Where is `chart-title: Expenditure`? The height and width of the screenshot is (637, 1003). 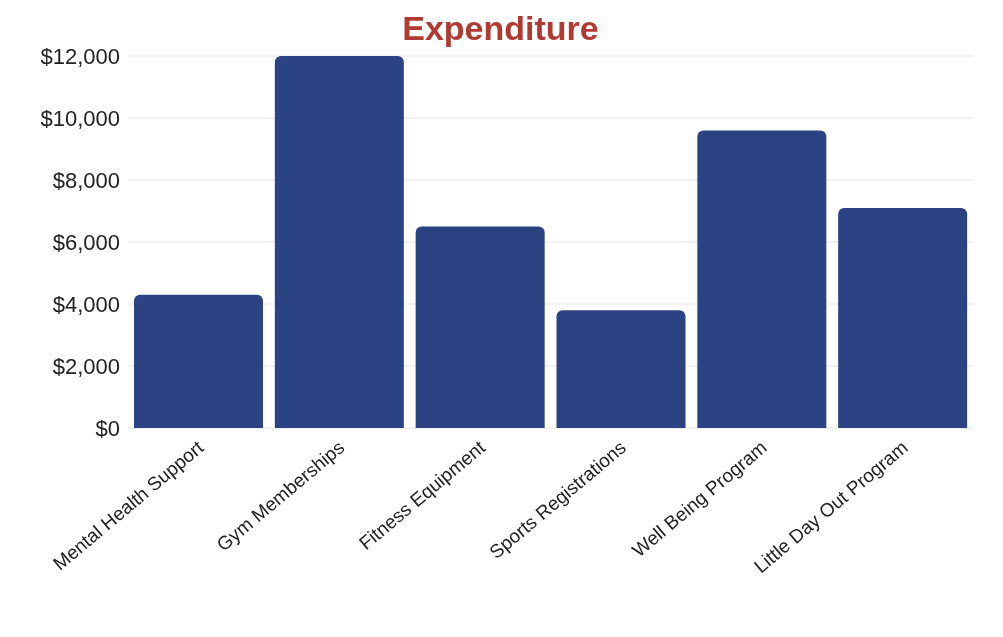
chart-title: Expenditure is located at coordinates (500, 28).